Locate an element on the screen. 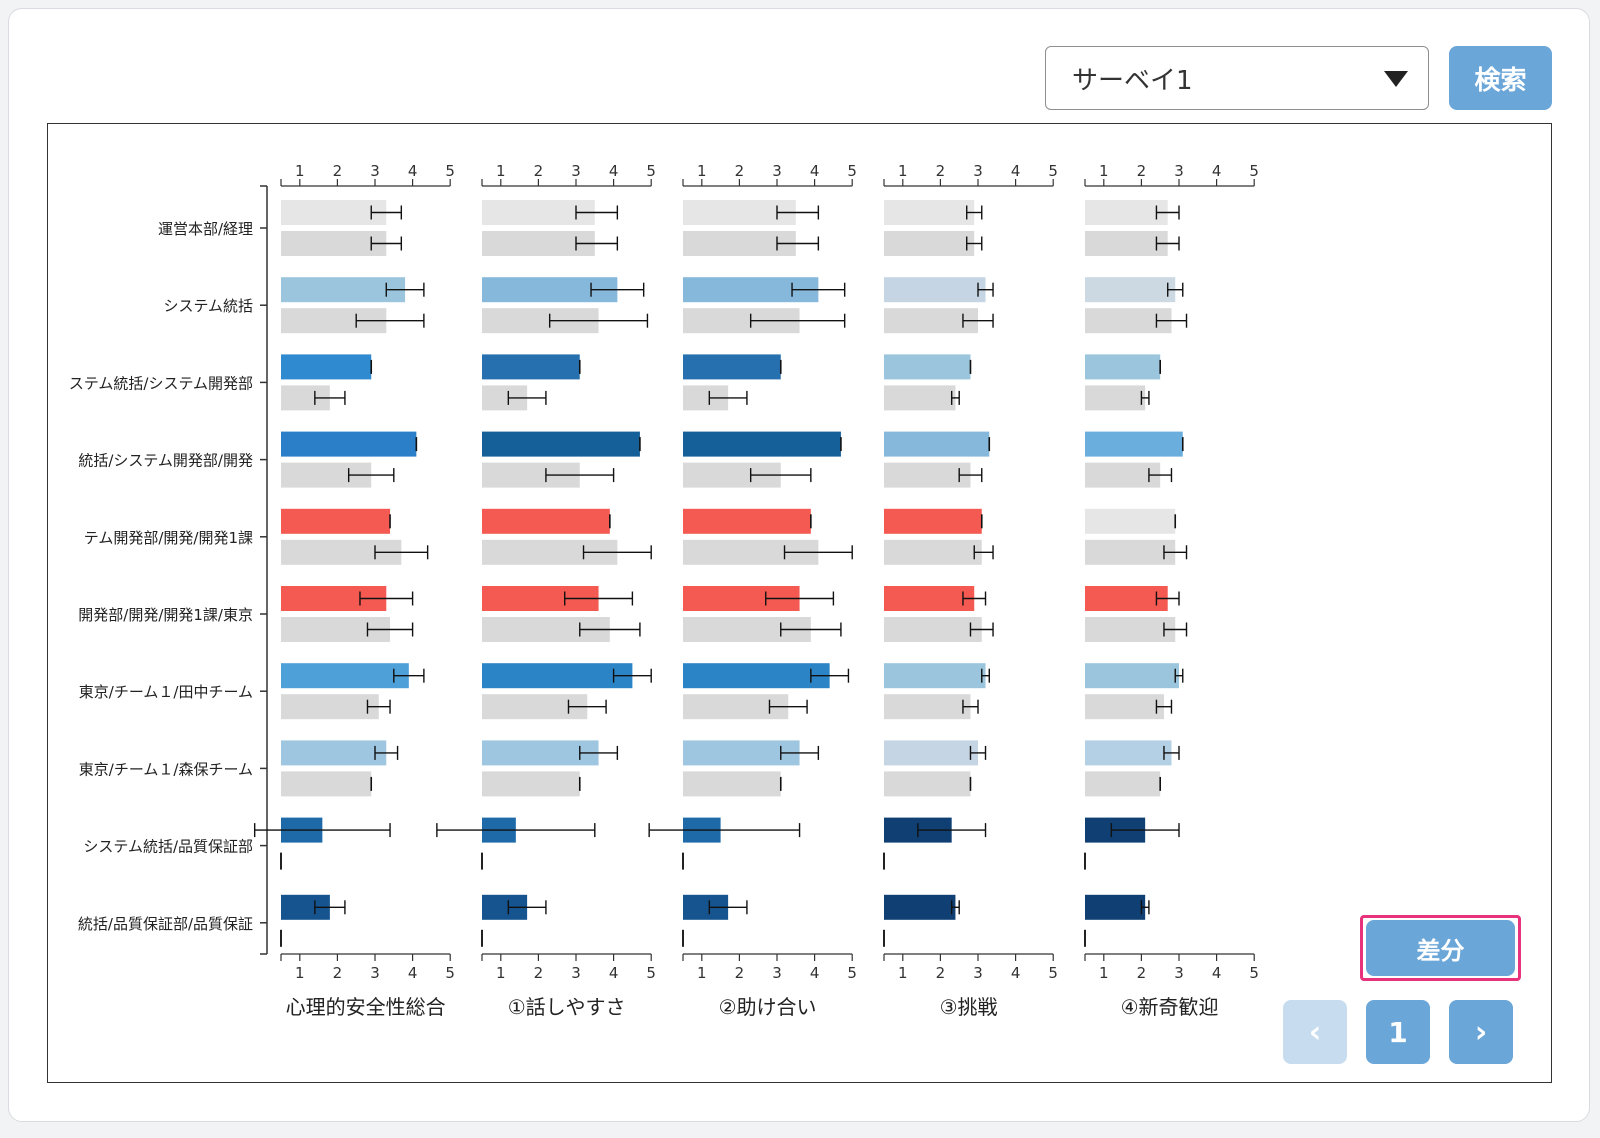 The width and height of the screenshot is (1600, 1138). pagination-page-button: 1 is located at coordinates (1398, 1032).